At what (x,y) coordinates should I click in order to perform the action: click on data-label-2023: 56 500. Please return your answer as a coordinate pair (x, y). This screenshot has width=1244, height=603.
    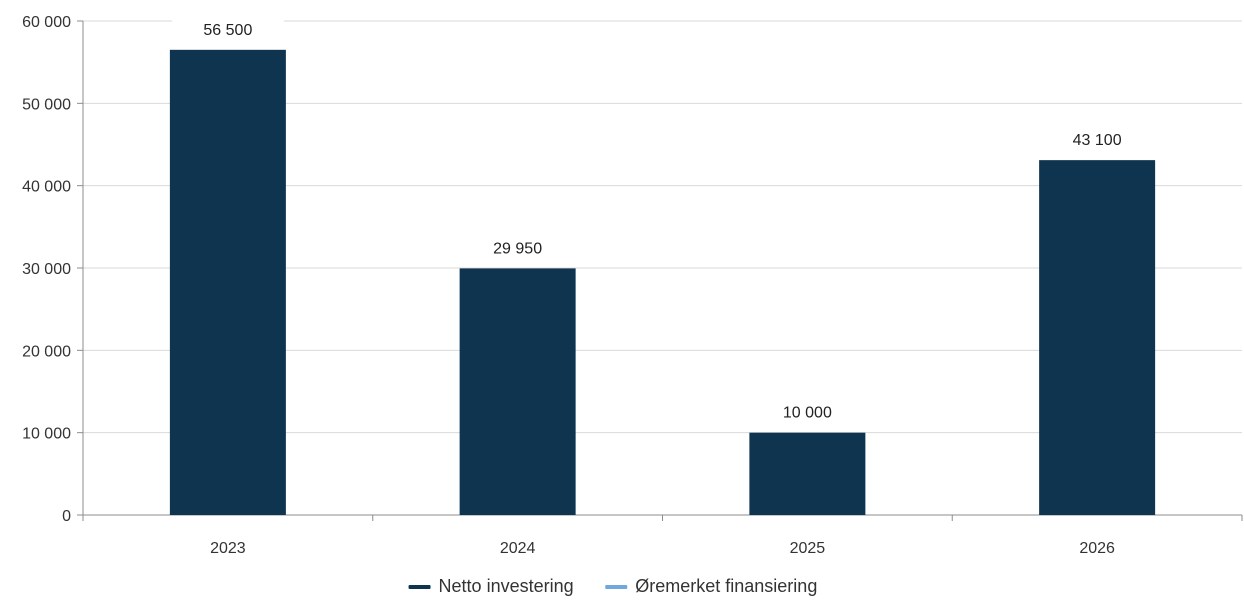
    Looking at the image, I should click on (227, 30).